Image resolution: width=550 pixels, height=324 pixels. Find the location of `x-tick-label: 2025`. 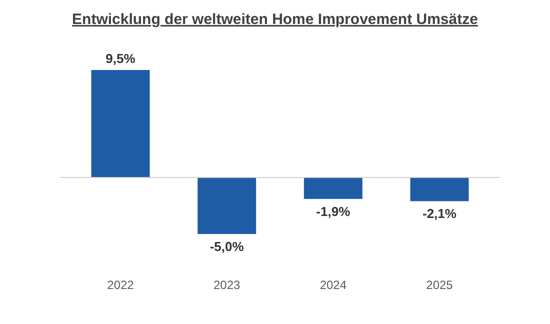

x-tick-label: 2025 is located at coordinates (440, 285).